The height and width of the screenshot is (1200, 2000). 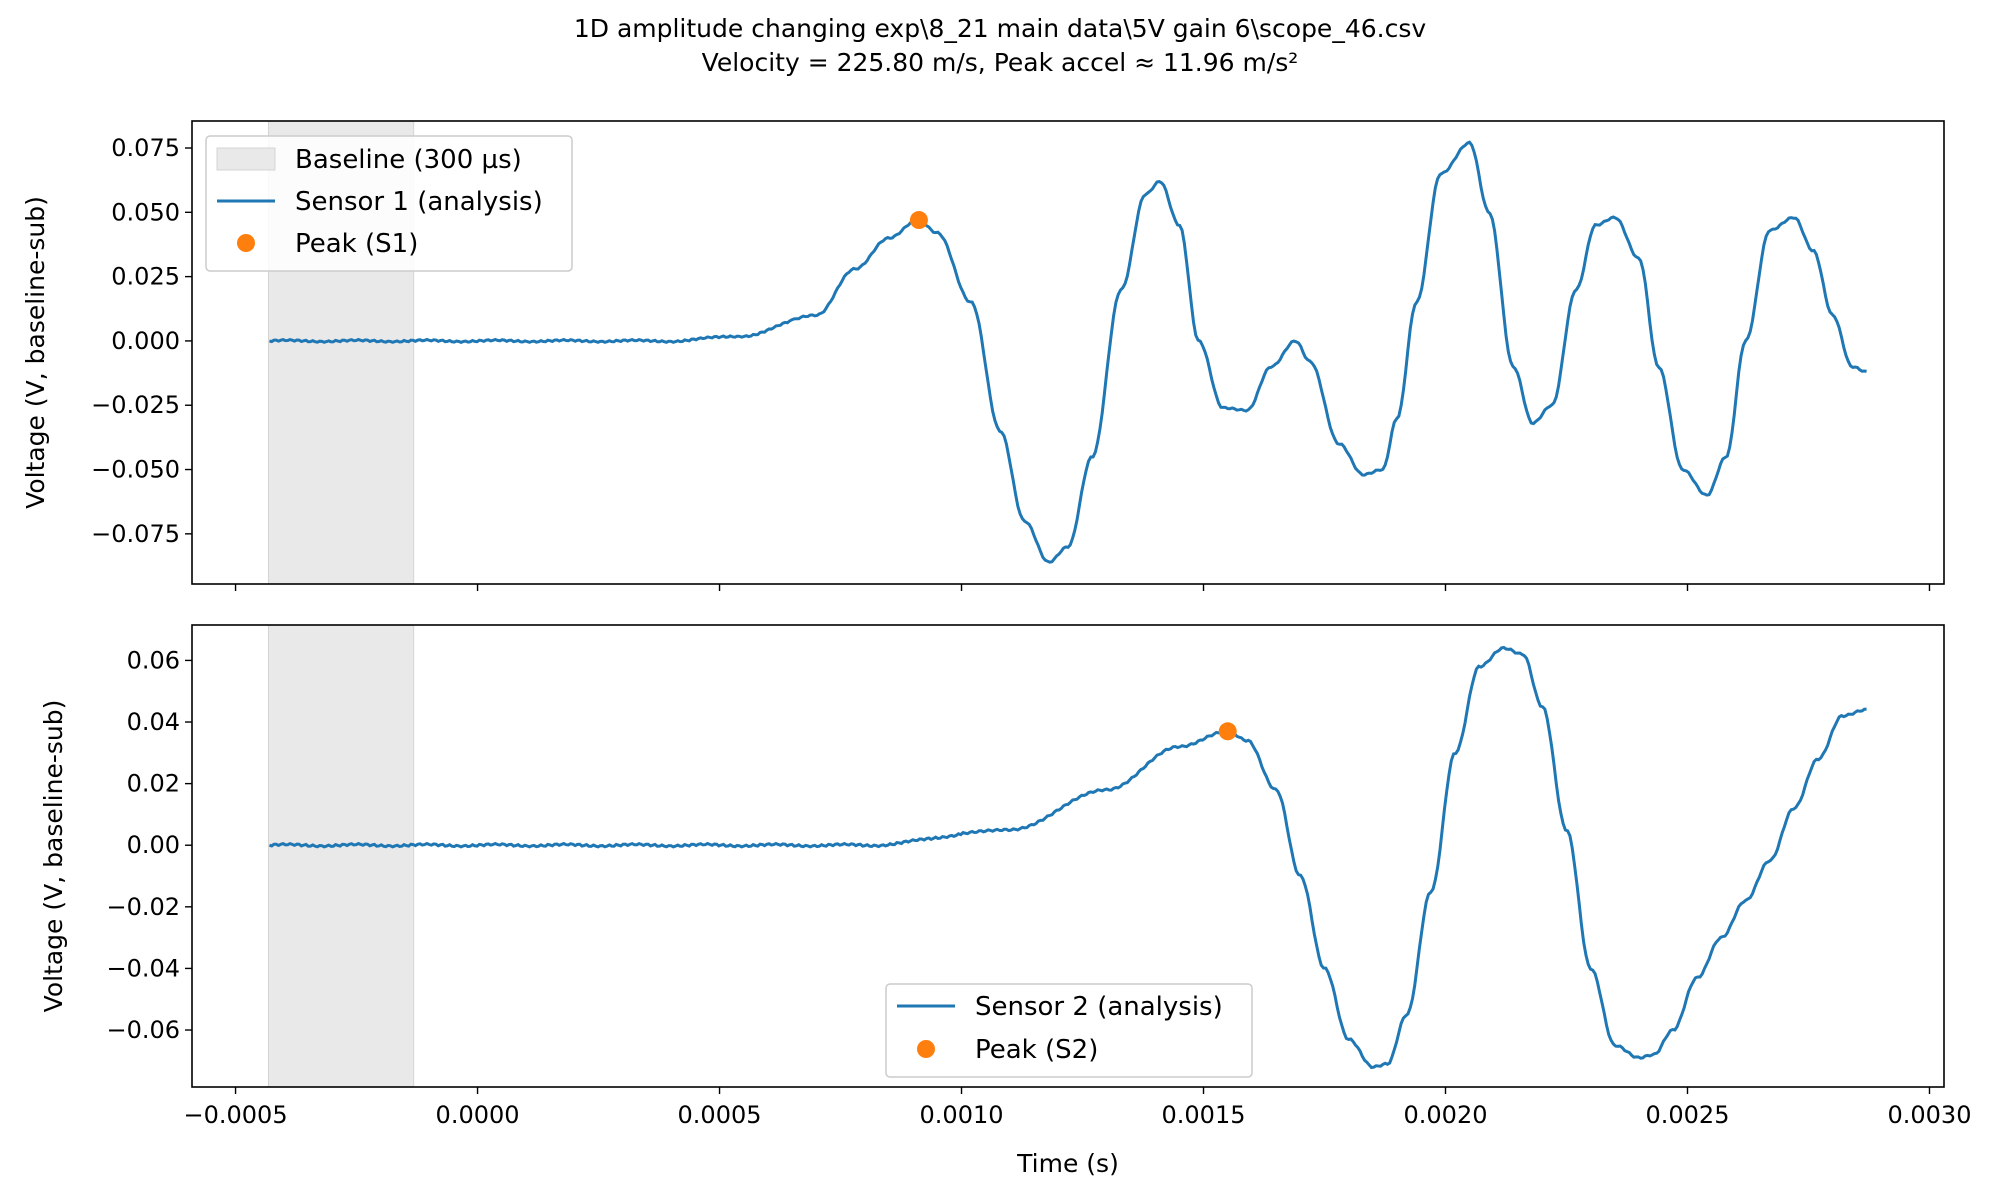 What do you see at coordinates (962, 1115) in the screenshot?
I see `x-tick-label: 0.0010` at bounding box center [962, 1115].